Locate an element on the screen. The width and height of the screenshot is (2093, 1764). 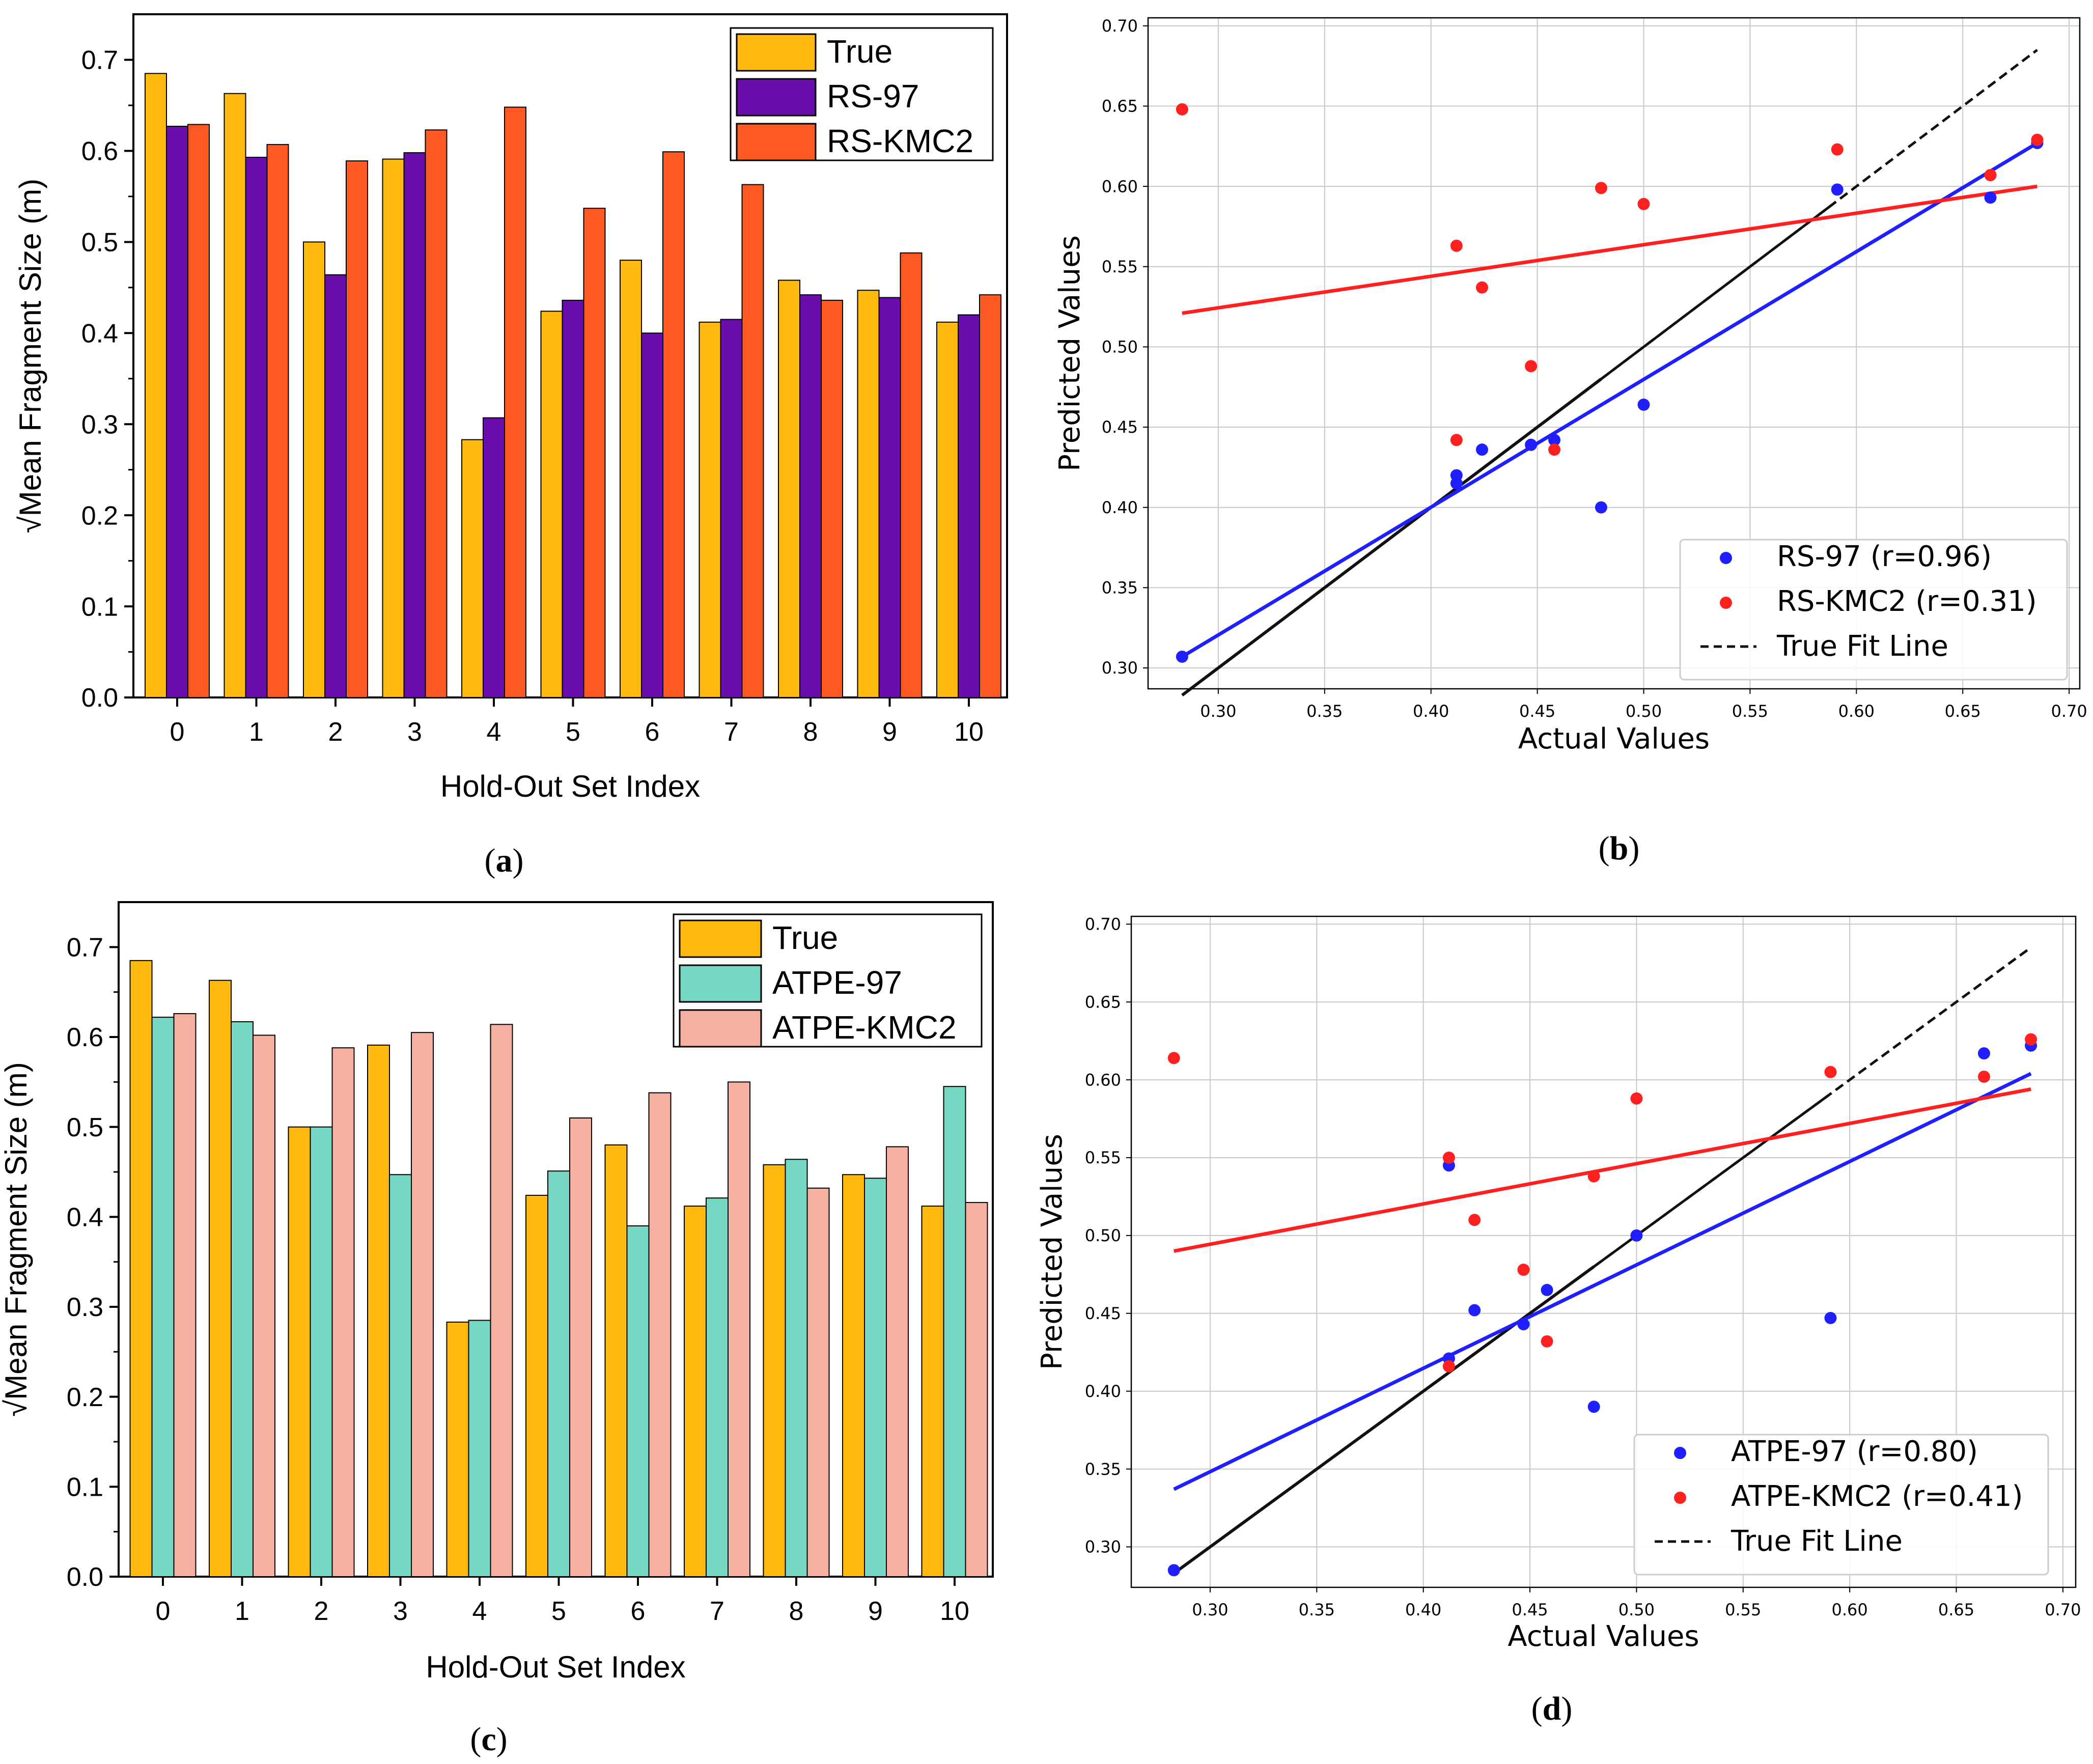
y-tick-label: 0.1 is located at coordinates (99, 607).